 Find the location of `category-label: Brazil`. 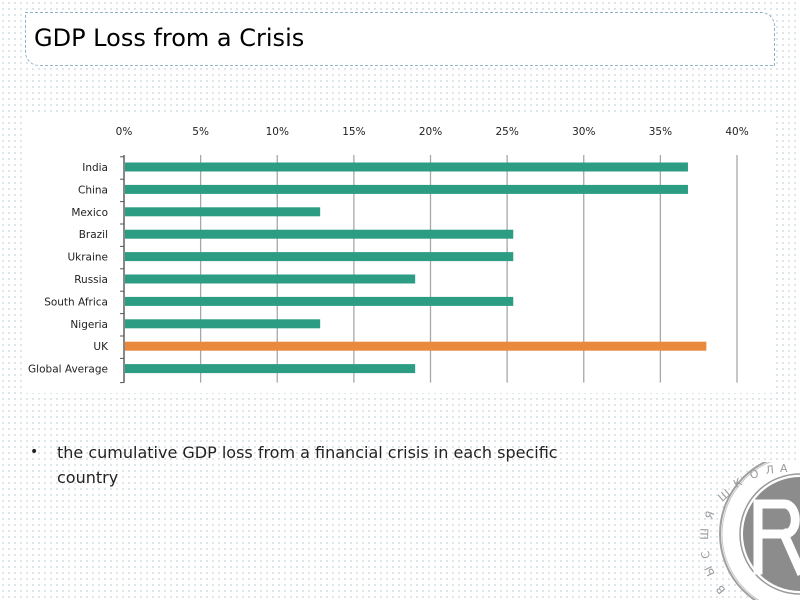

category-label: Brazil is located at coordinates (93, 235).